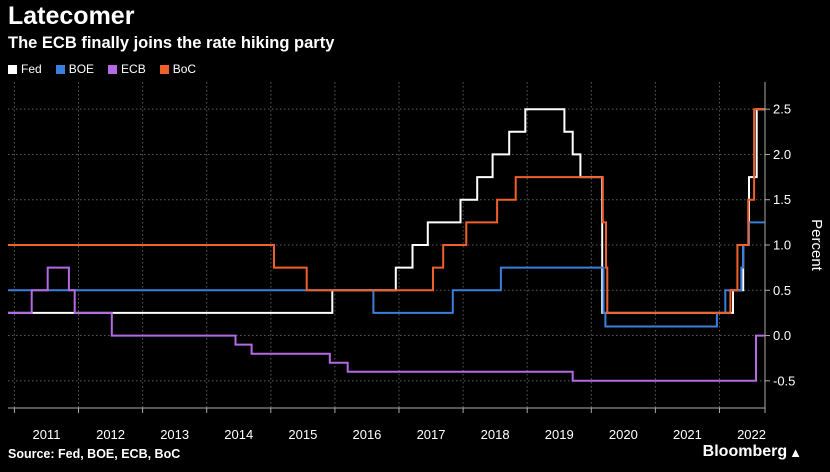 The image size is (830, 472). Describe the element at coordinates (431, 434) in the screenshot. I see `x-tick-label: 2017` at that location.